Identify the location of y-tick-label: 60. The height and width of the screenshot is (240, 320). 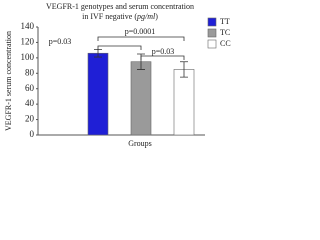
(30, 88).